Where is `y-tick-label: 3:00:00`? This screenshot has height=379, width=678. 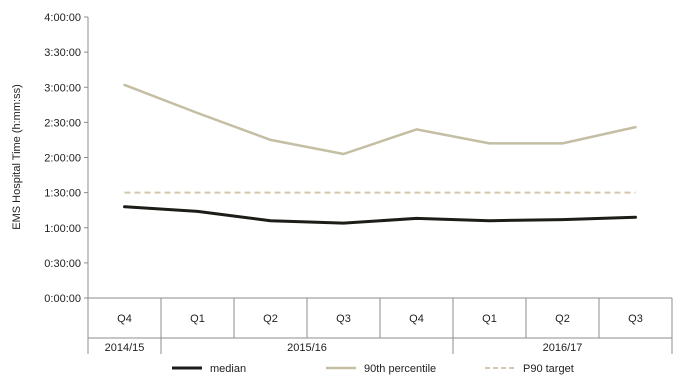
y-tick-label: 3:00:00 is located at coordinates (62, 88).